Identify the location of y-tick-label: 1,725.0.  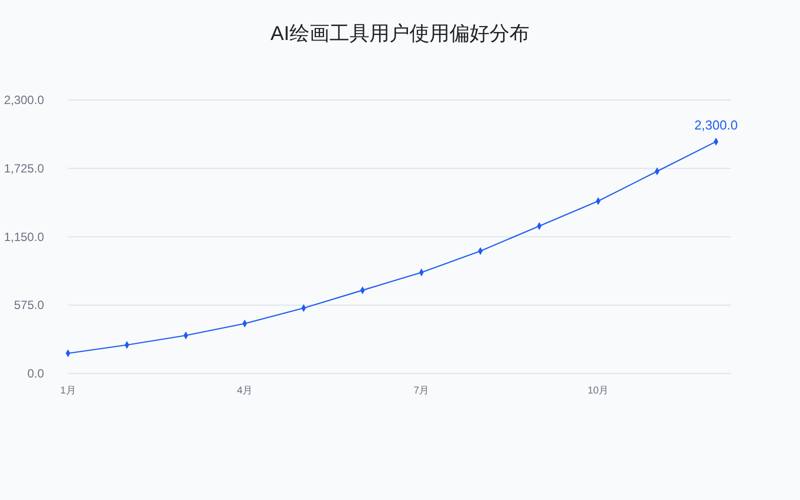
(24, 168).